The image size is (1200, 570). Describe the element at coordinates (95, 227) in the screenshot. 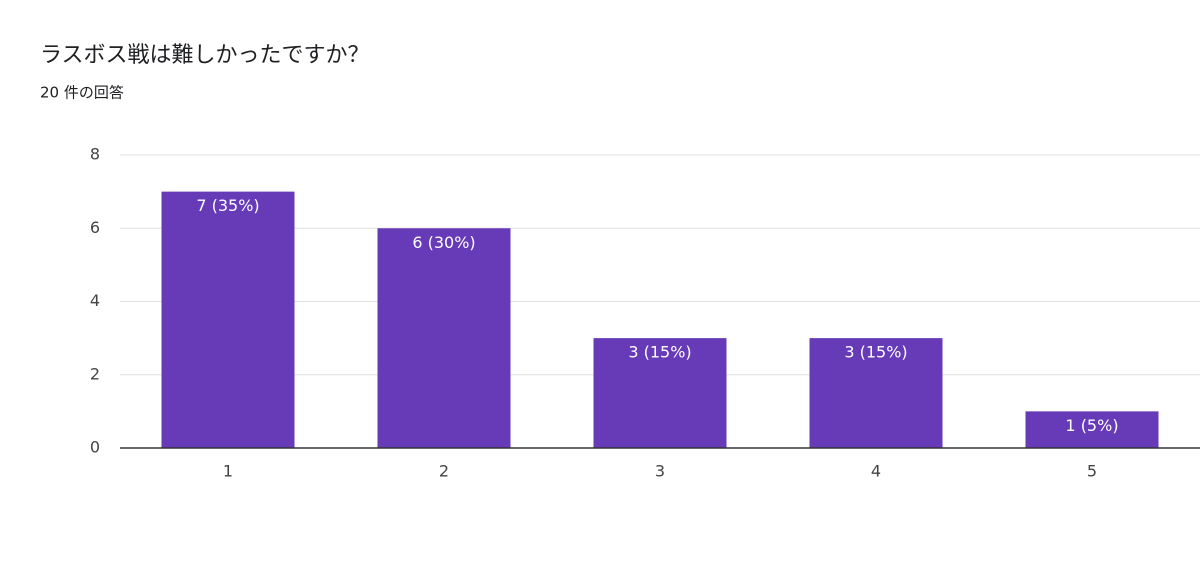

I see `y-tick-label: 6` at that location.